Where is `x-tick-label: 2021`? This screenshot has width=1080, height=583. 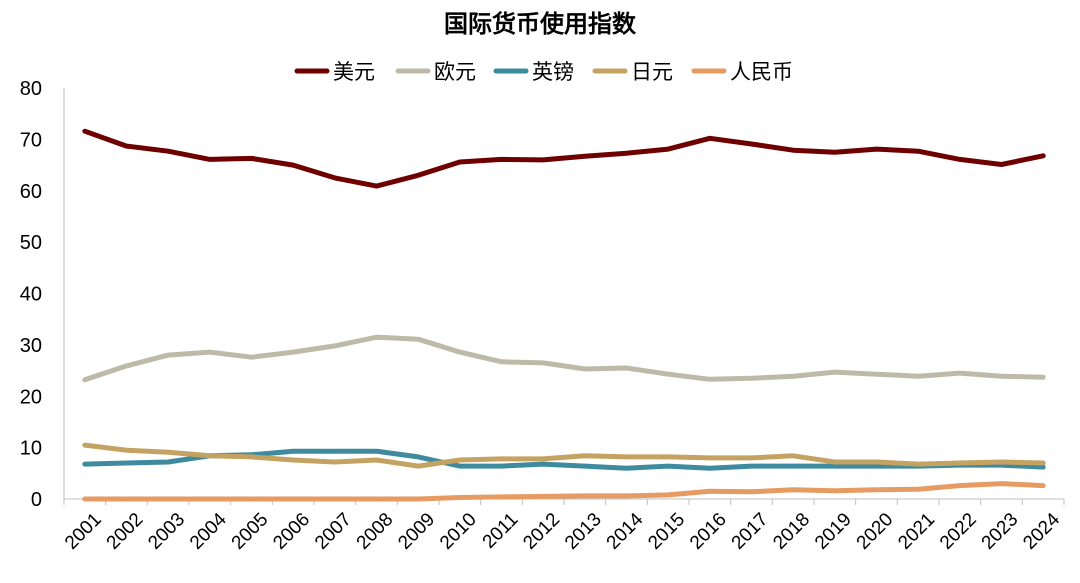
x-tick-label: 2021 is located at coordinates (916, 531).